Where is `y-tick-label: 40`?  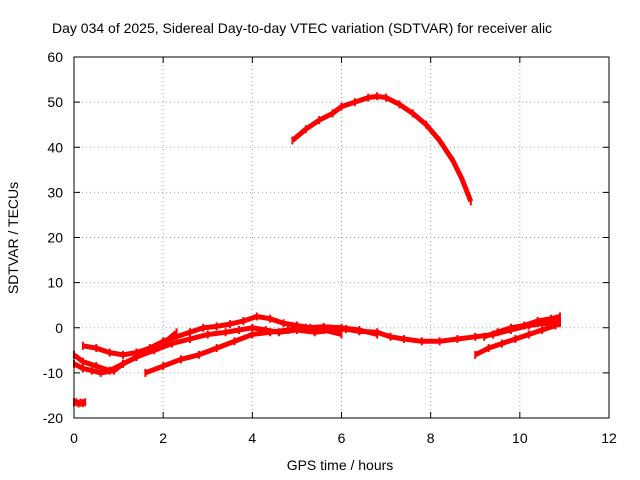
y-tick-label: 40 is located at coordinates (55, 147).